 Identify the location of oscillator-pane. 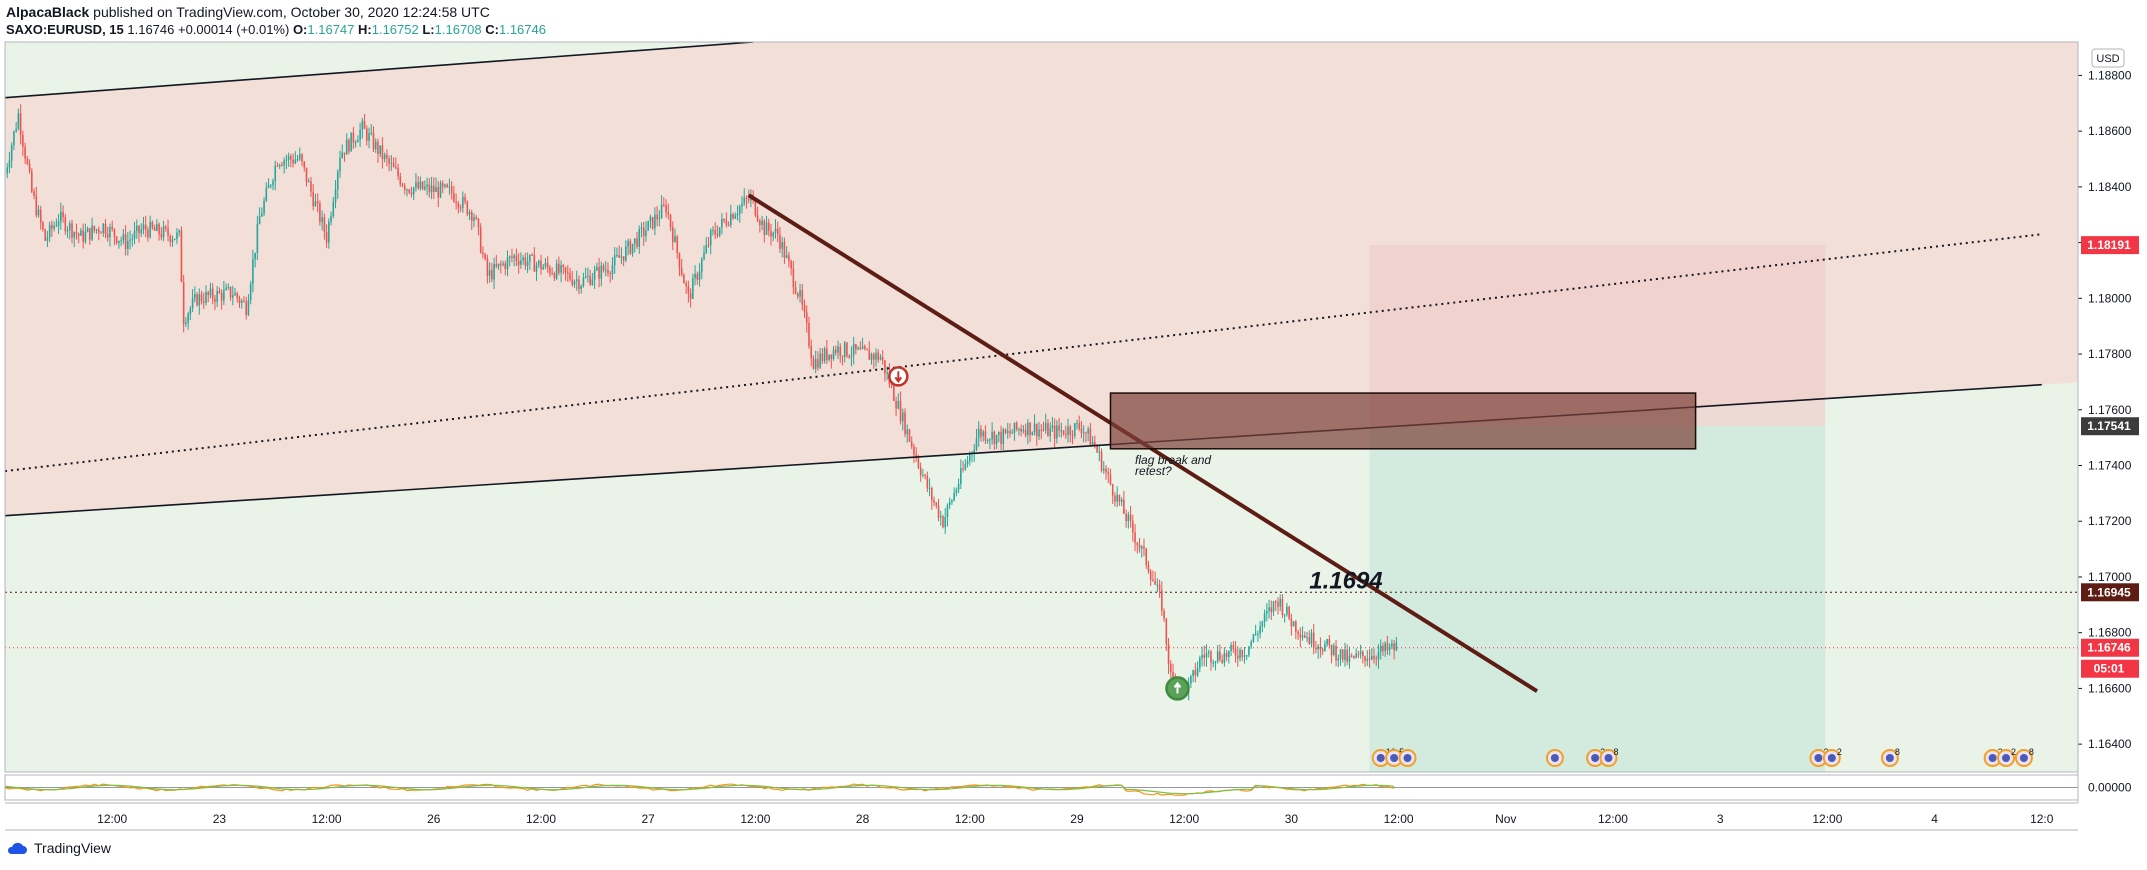
(1041, 789).